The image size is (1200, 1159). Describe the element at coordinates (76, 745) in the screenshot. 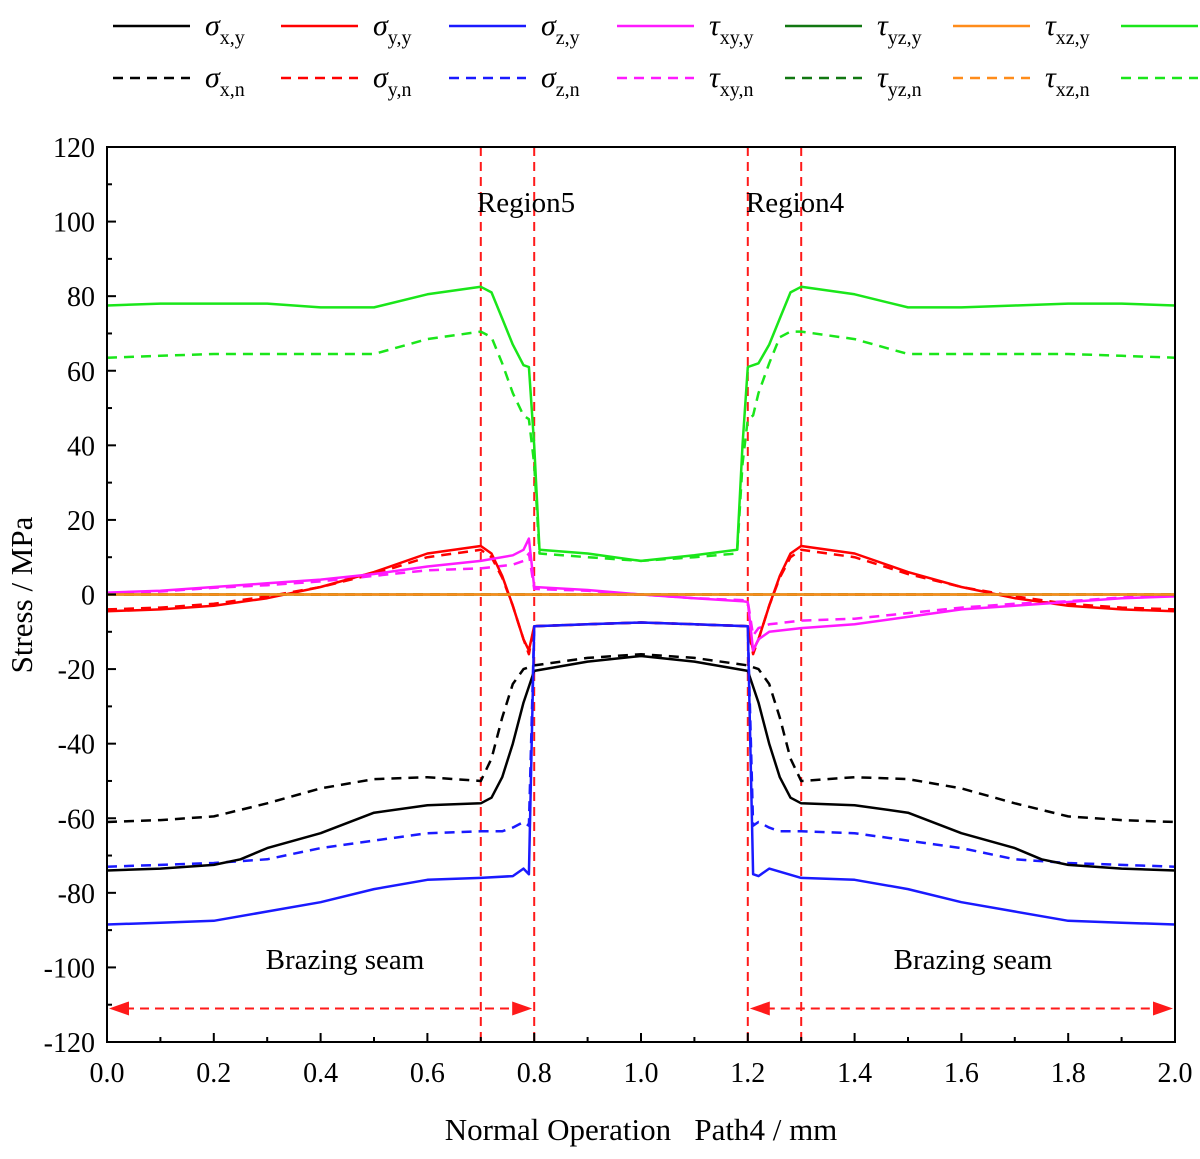

I see `y-tick-label: -40` at that location.